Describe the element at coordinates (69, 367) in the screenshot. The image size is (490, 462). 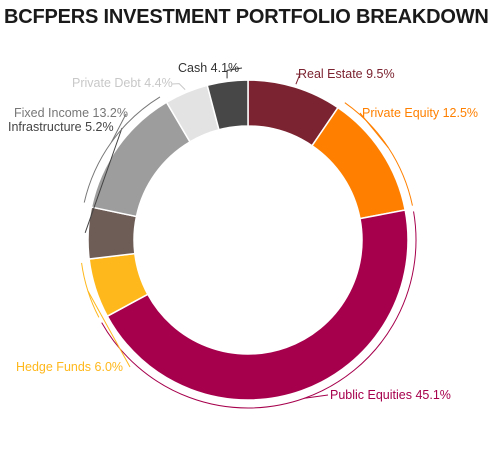
I see `label-hedge-funds: Hedge Funds 6.0%` at that location.